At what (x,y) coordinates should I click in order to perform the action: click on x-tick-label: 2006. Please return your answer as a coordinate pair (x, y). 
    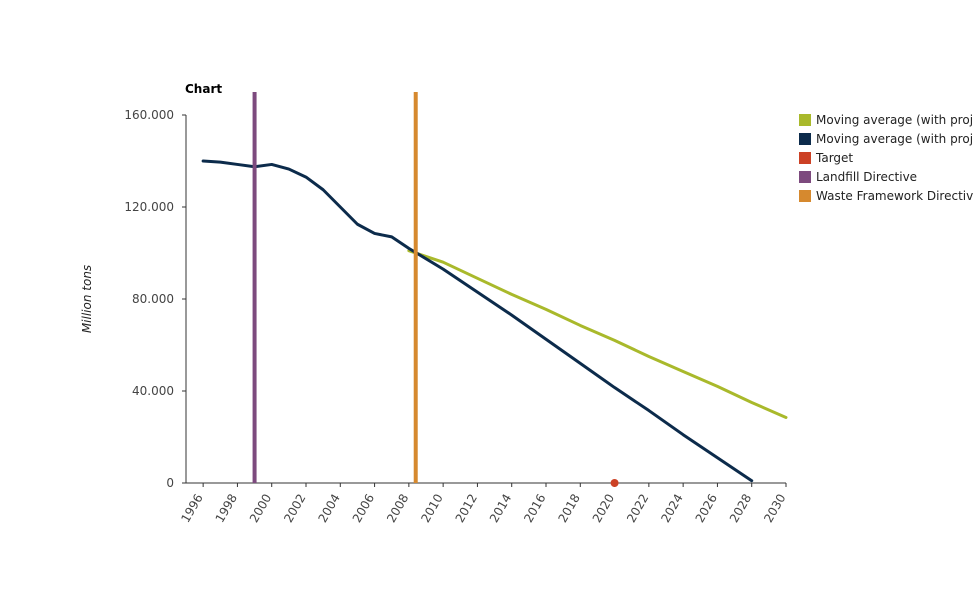
    Looking at the image, I should click on (363, 508).